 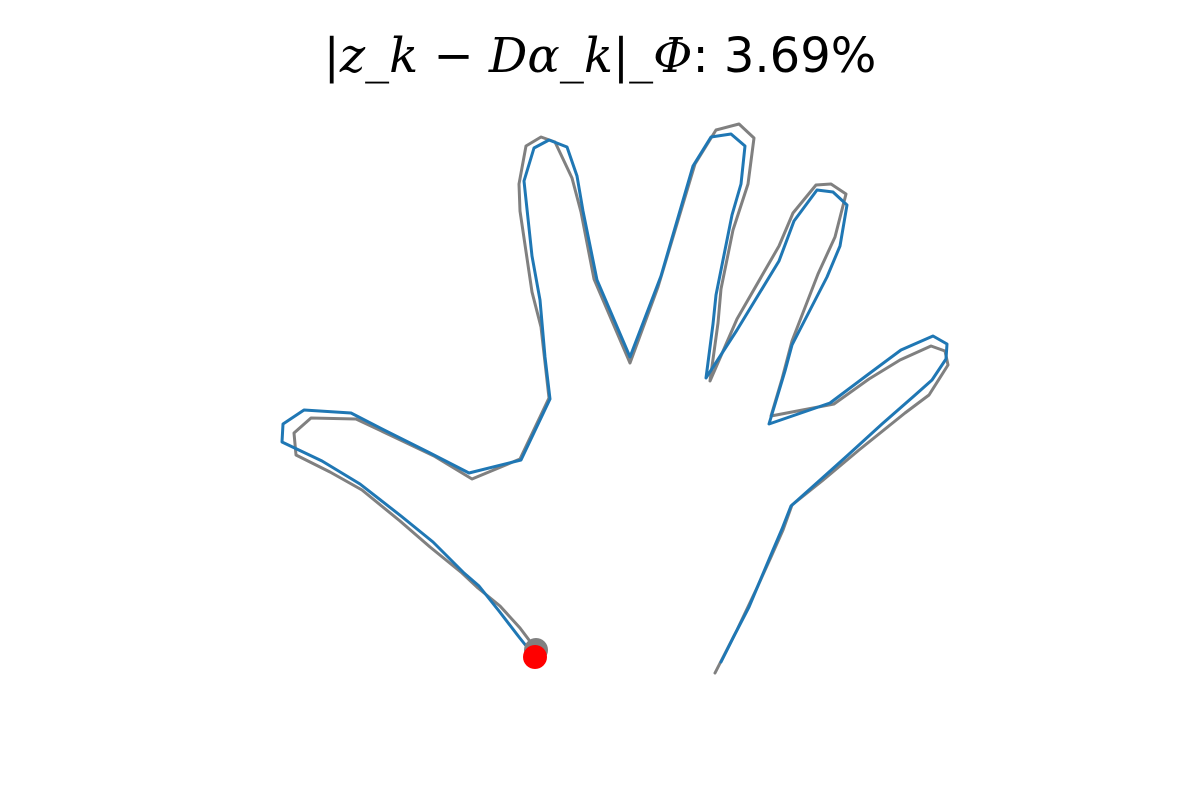 What do you see at coordinates (535, 657) in the screenshot?
I see `reconstructed-start-marker` at bounding box center [535, 657].